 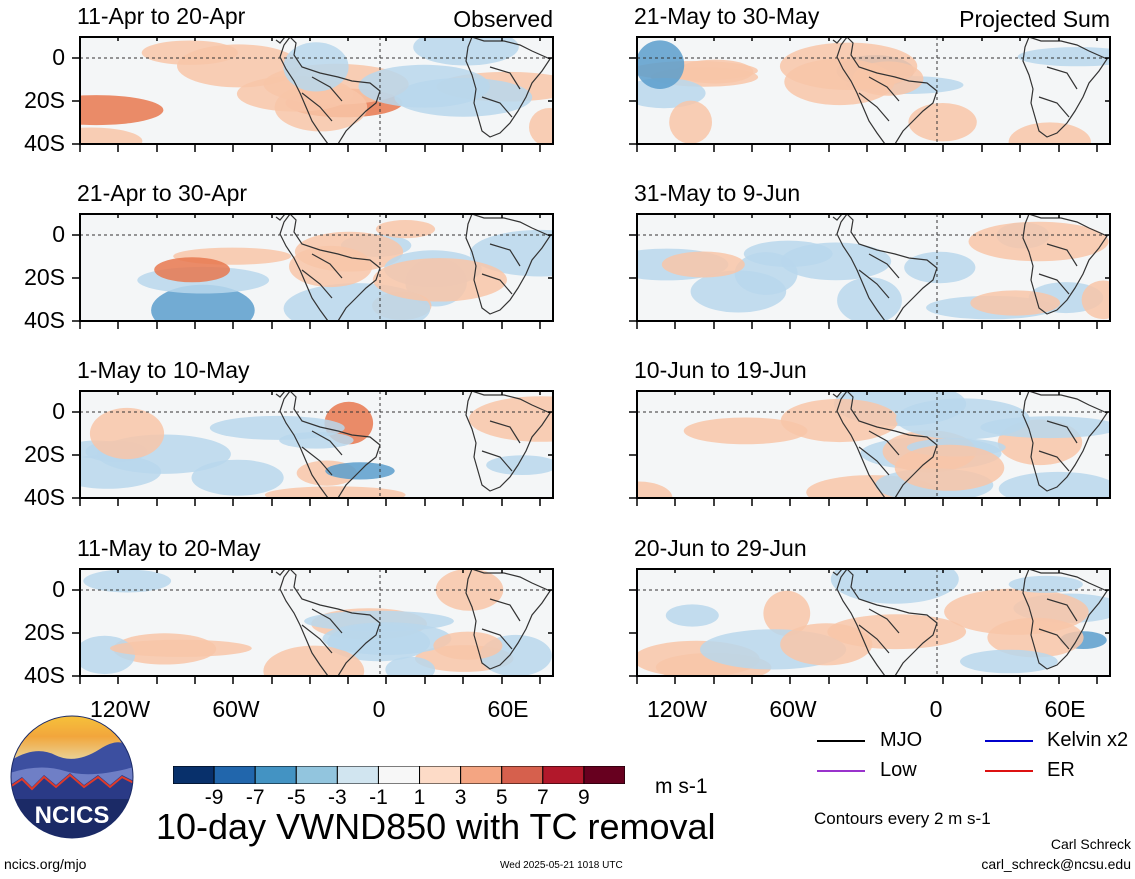 What do you see at coordinates (1088, 740) in the screenshot?
I see `legend-label-kelvin: Kelvin x2` at bounding box center [1088, 740].